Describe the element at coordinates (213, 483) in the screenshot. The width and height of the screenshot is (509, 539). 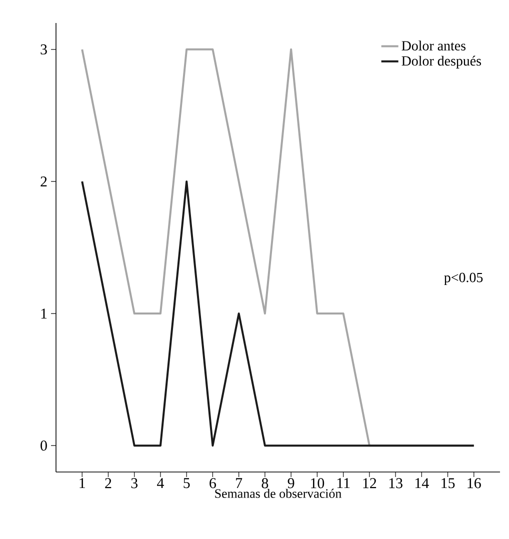
I see `x-tick-label: 6` at that location.